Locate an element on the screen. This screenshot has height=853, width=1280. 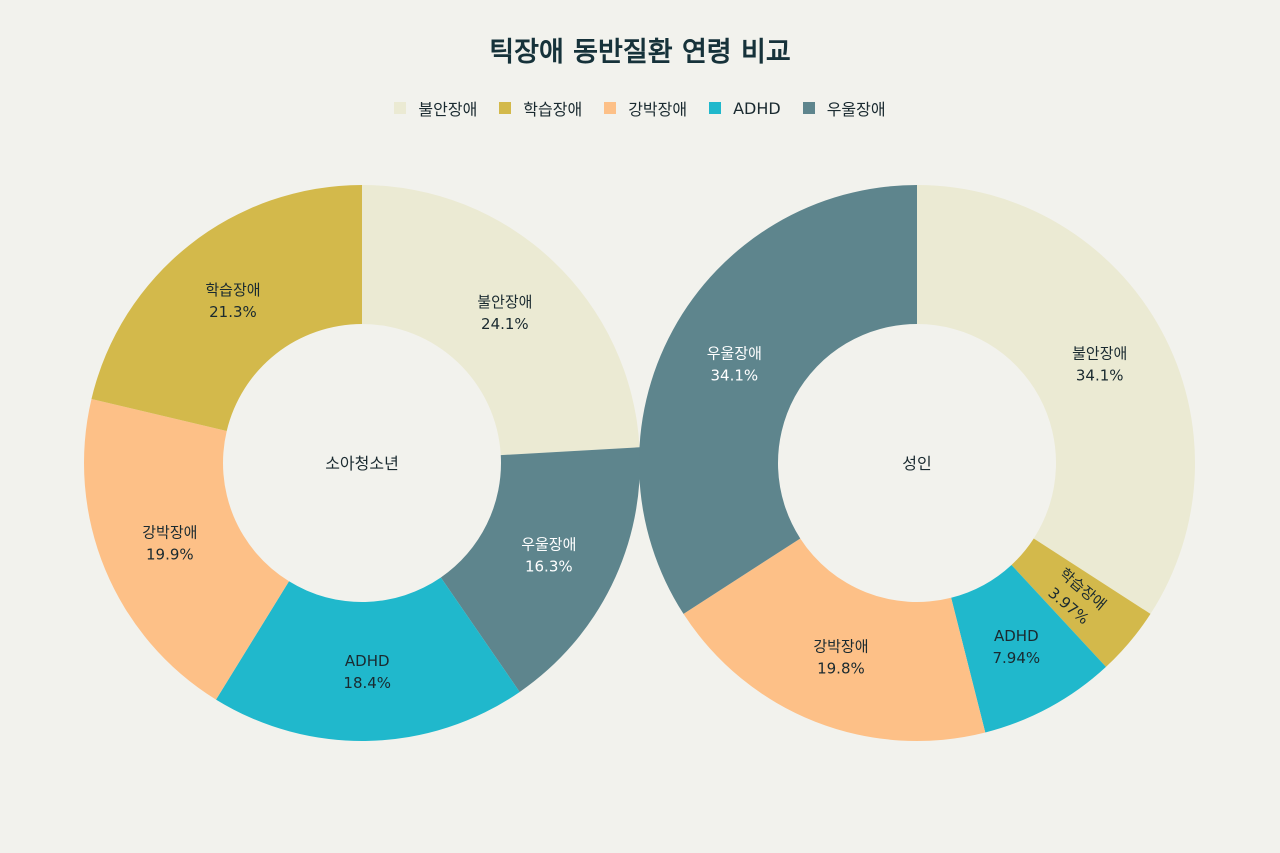
slice-label-adhd: ADHD 7.94% is located at coordinates (1016, 647).